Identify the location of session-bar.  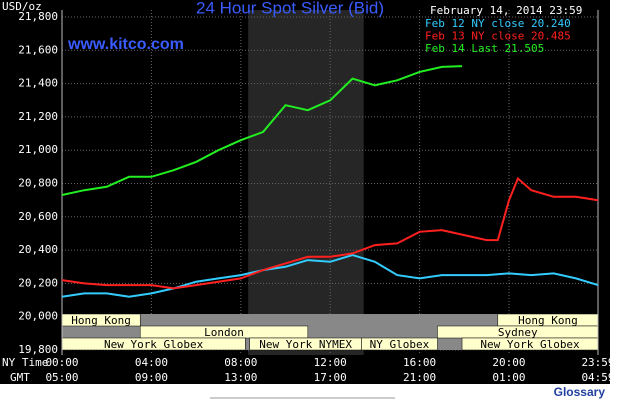
(399, 344).